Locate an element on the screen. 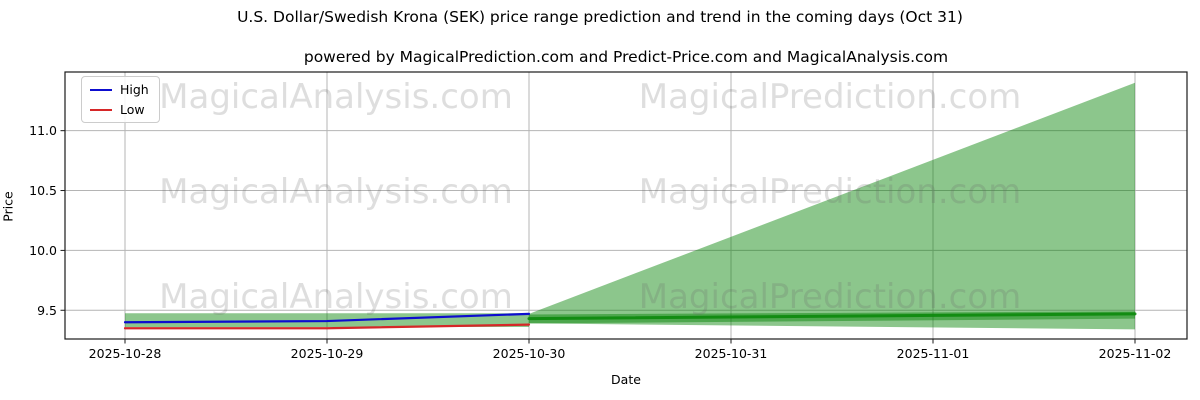 The width and height of the screenshot is (1200, 400). y-tick-label: 10.0 is located at coordinates (43, 250).